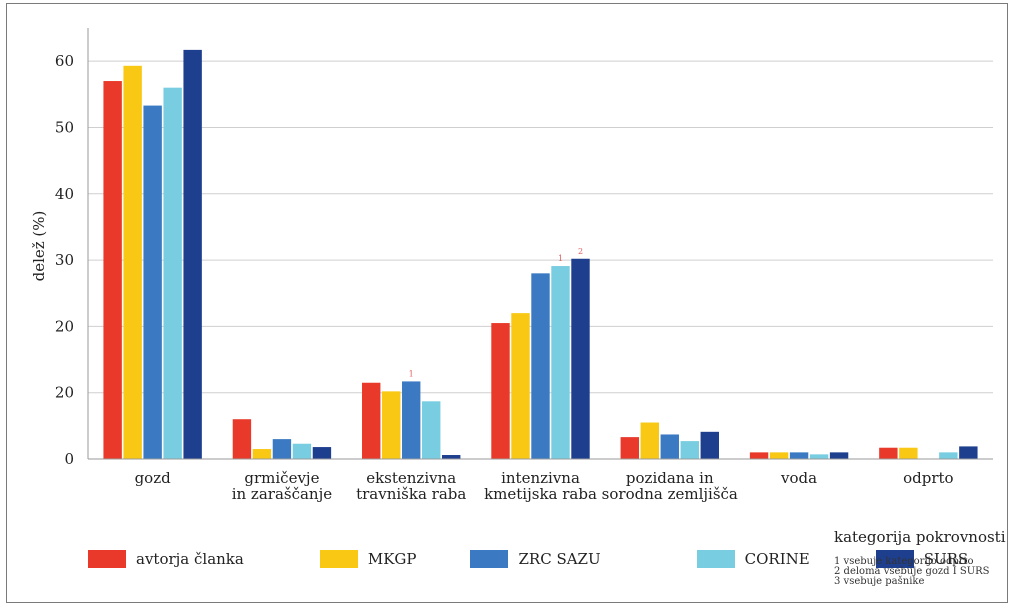 The height and width of the screenshot is (607, 1014). I want to click on legend-item: MKGP, so click(368, 559).